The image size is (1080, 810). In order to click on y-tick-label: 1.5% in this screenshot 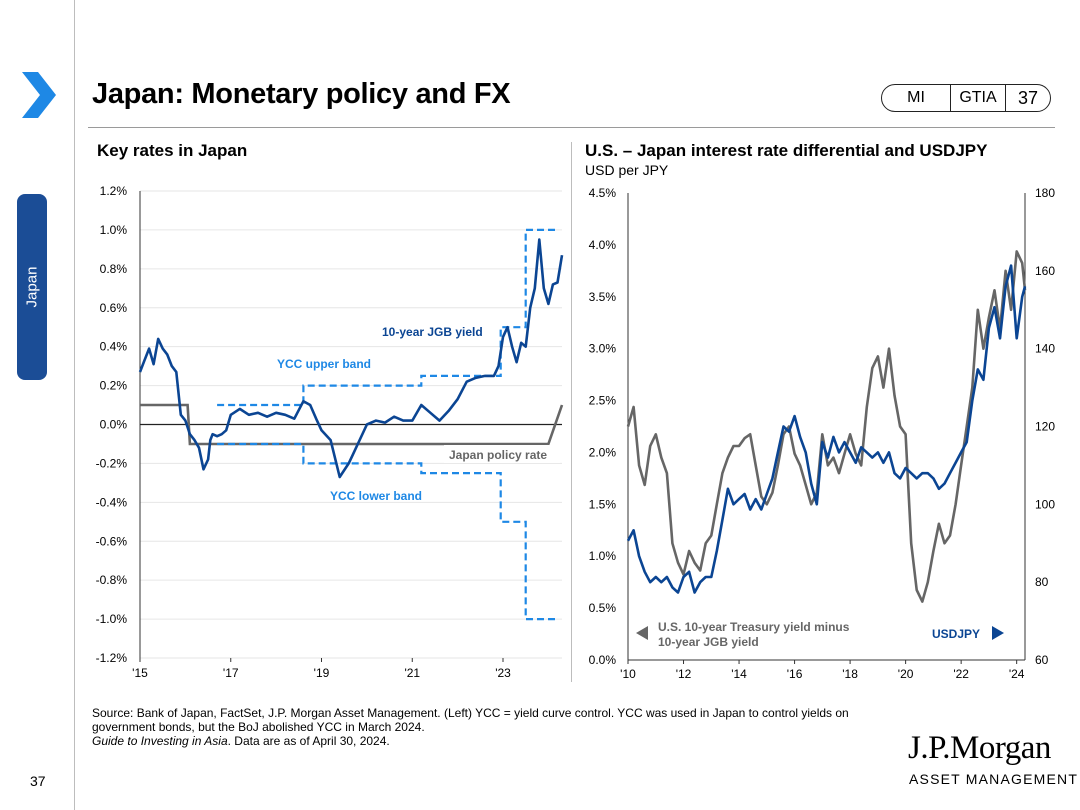, I will do `click(603, 504)`.